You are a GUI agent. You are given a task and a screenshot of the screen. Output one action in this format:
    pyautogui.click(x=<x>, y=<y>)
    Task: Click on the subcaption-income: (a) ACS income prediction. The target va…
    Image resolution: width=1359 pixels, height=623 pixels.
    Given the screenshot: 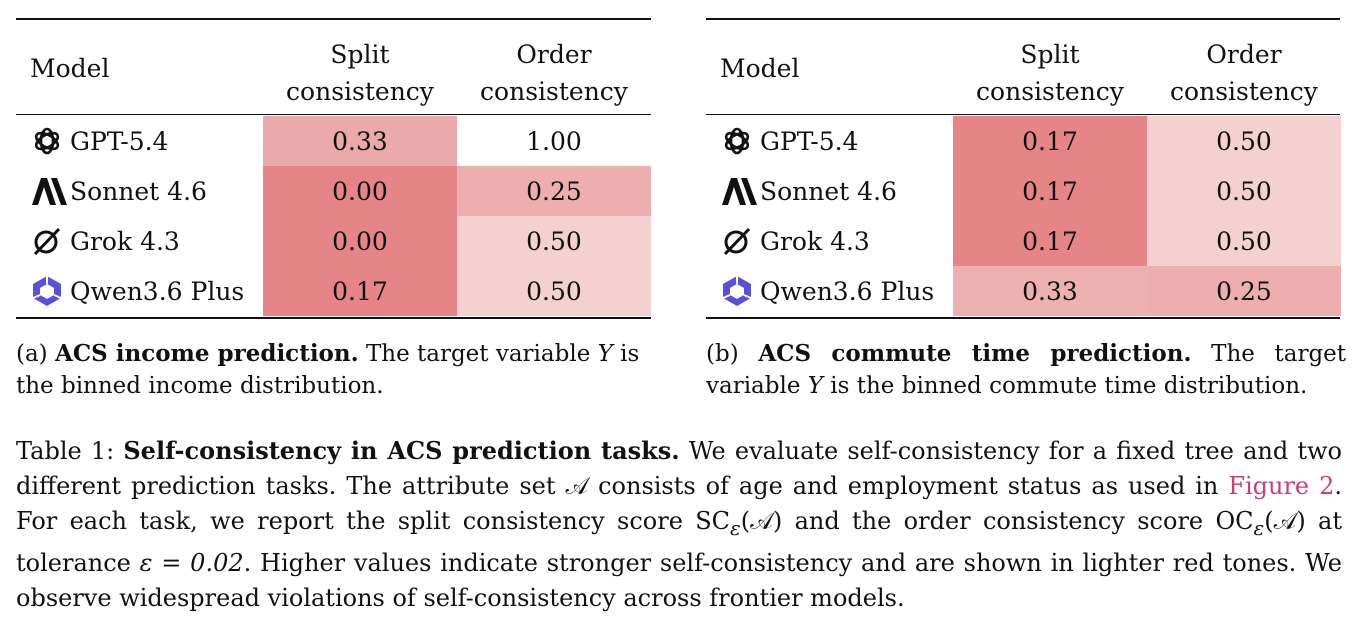 What is the action you would take?
    pyautogui.click(x=328, y=369)
    